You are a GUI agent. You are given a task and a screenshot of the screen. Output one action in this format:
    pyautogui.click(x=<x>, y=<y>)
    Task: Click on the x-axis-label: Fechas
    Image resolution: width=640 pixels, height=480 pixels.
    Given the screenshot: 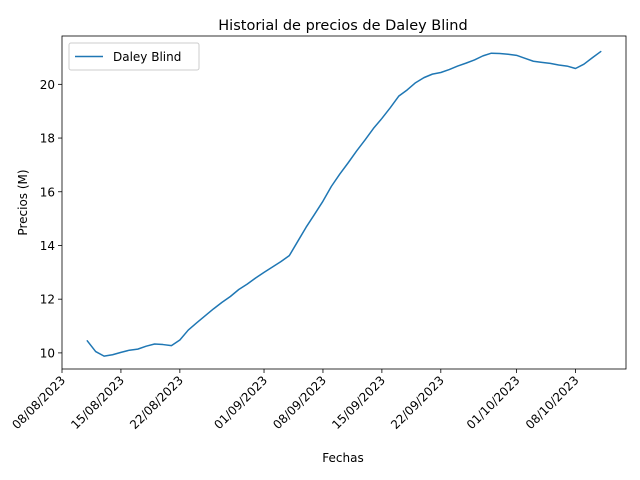 What is the action you would take?
    pyautogui.click(x=342, y=458)
    